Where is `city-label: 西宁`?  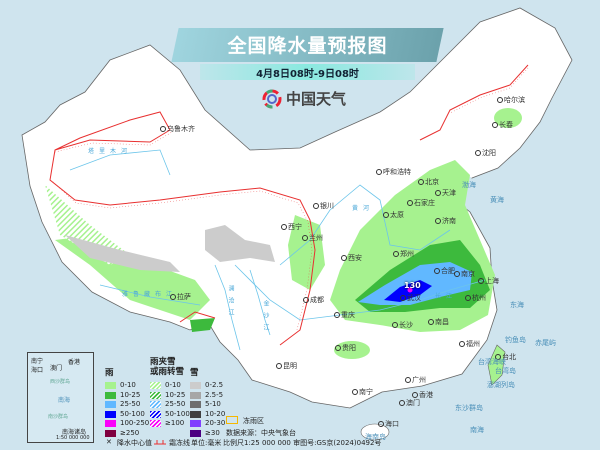 city-label: 西宁 is located at coordinates (291, 227).